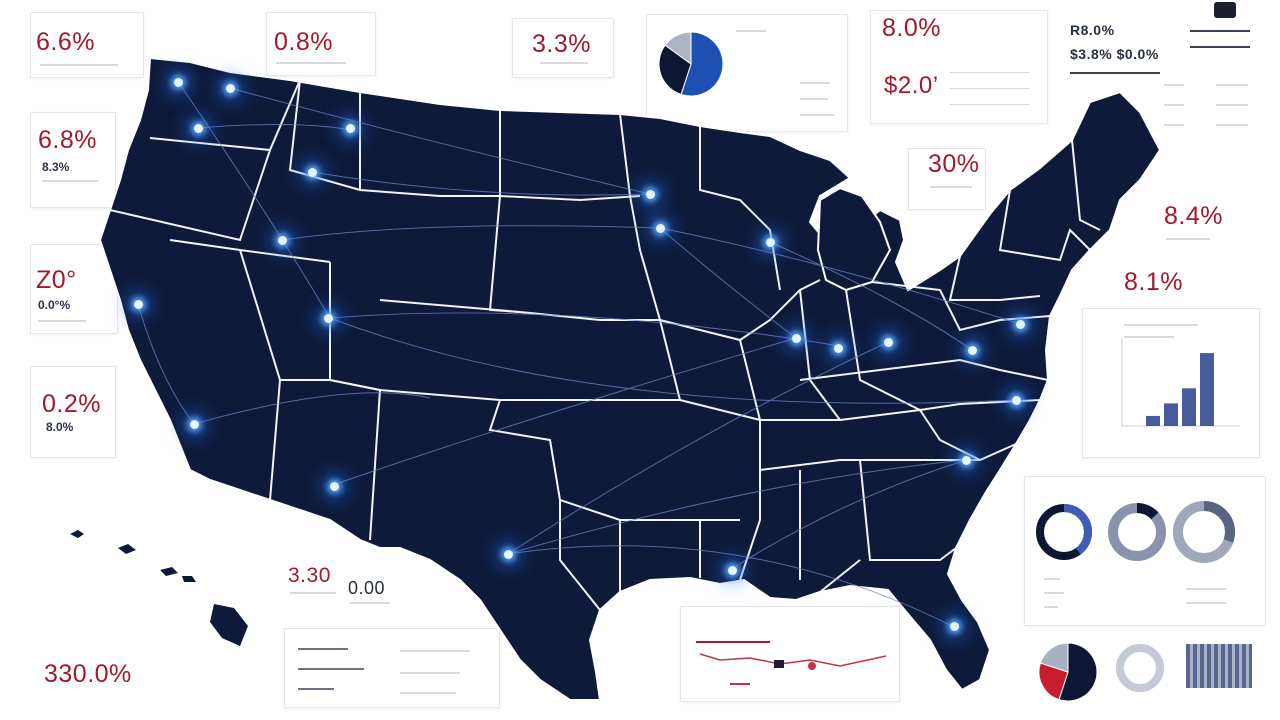 The height and width of the screenshot is (720, 1280). What do you see at coordinates (1193, 216) in the screenshot?
I see `stat-value-right-2: 8.4%` at bounding box center [1193, 216].